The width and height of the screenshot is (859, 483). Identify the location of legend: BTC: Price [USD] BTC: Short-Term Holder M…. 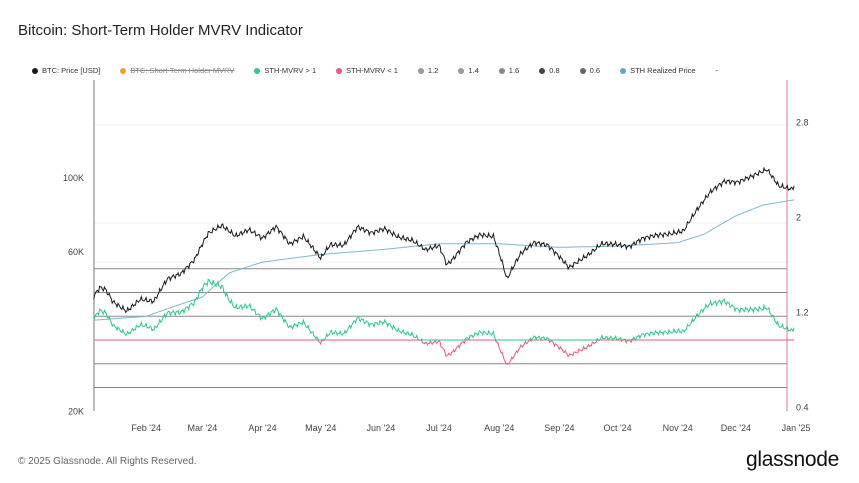
(385, 70).